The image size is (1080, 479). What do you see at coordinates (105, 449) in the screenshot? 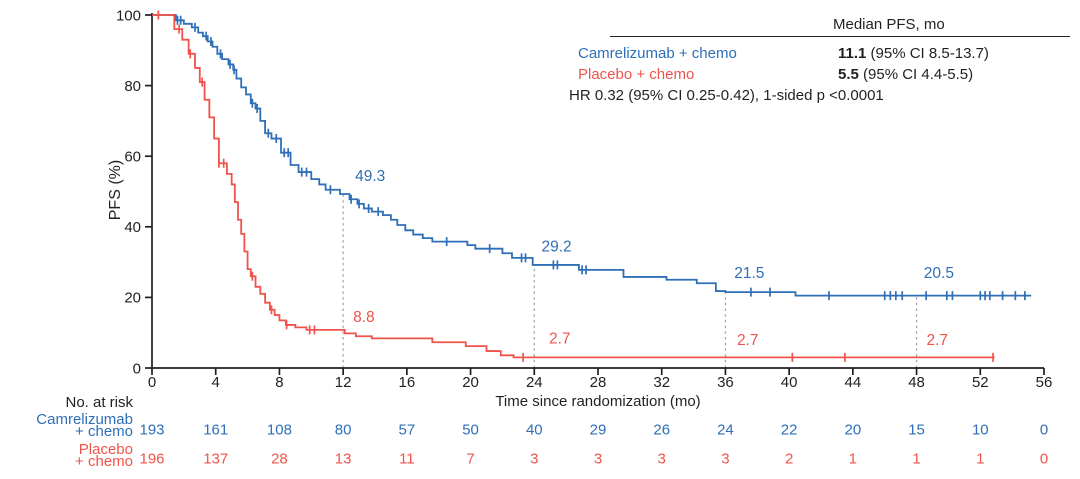
I see `risk-label-placebo-line1: Placebo` at bounding box center [105, 449].